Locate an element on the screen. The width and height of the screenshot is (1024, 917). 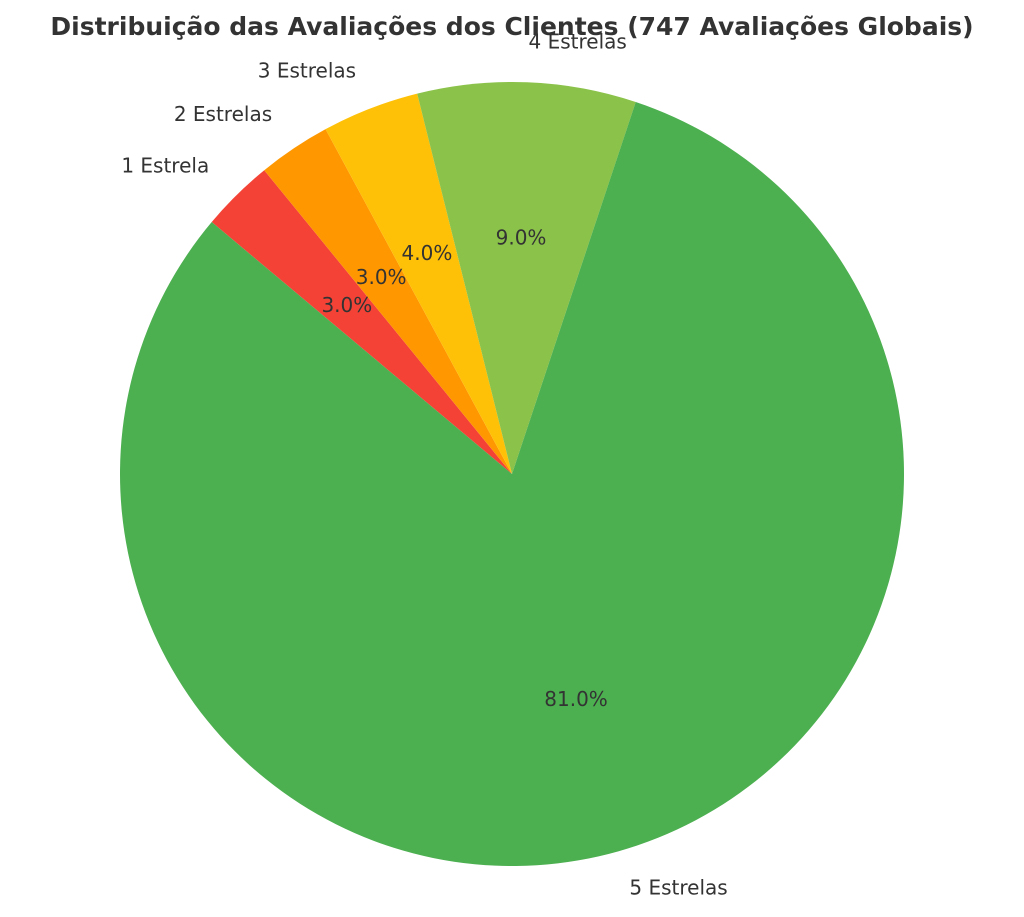
value-label: 81.0% is located at coordinates (576, 699).